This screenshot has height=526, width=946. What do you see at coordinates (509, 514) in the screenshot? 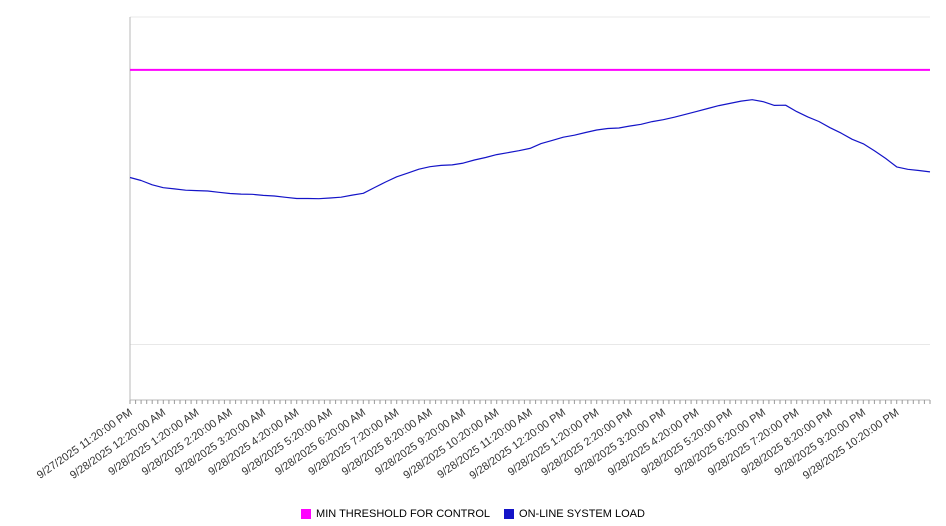
I see `system-load-swatch-icon` at bounding box center [509, 514].